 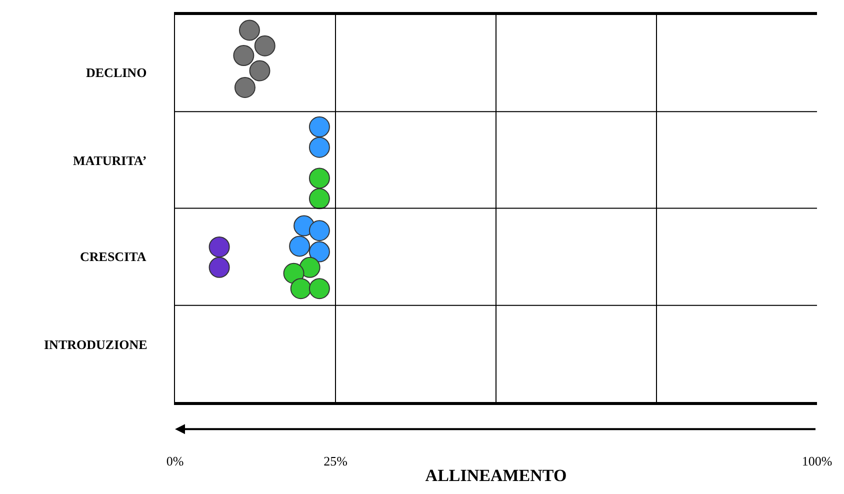 I want to click on x-tick-label: 100%, so click(x=817, y=461).